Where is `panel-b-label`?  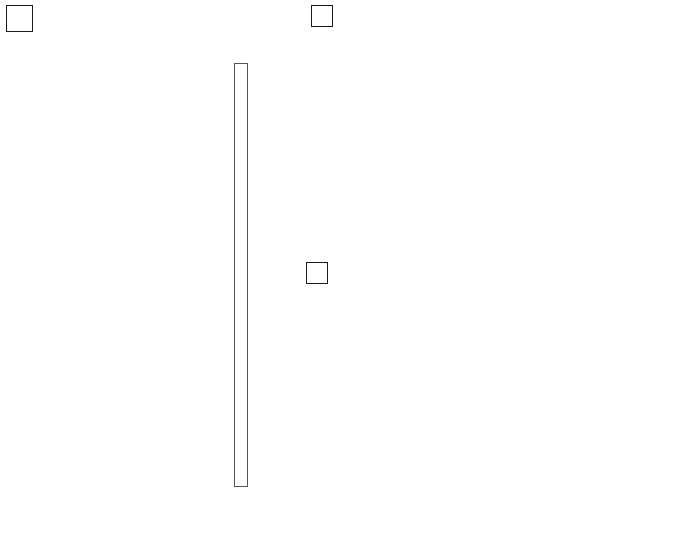 panel-b-label is located at coordinates (322, 16).